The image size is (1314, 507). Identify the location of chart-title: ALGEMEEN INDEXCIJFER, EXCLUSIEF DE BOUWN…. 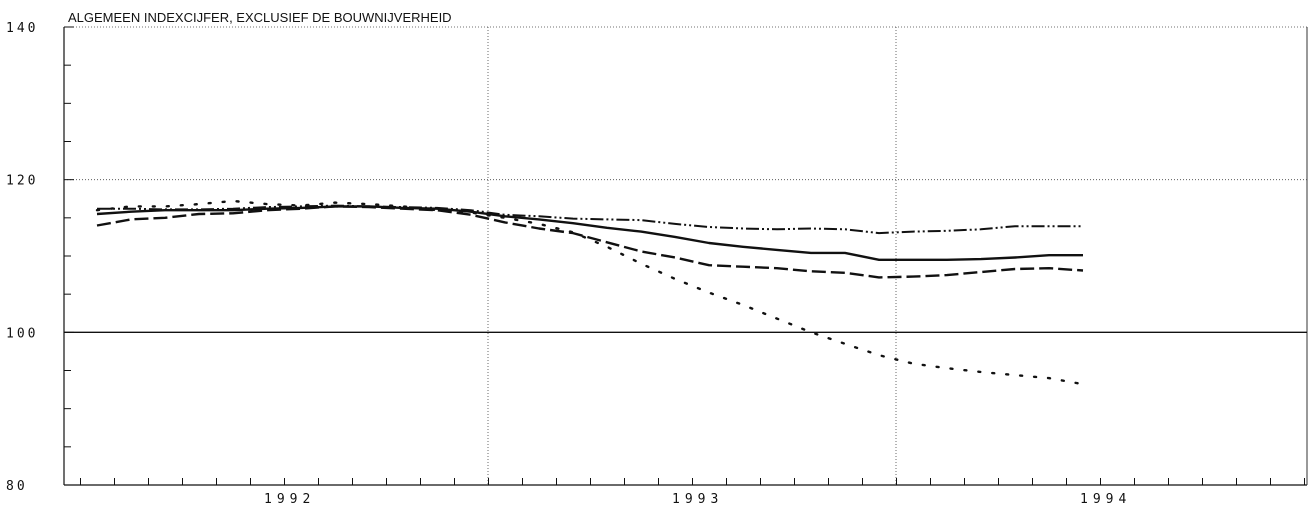
(260, 17).